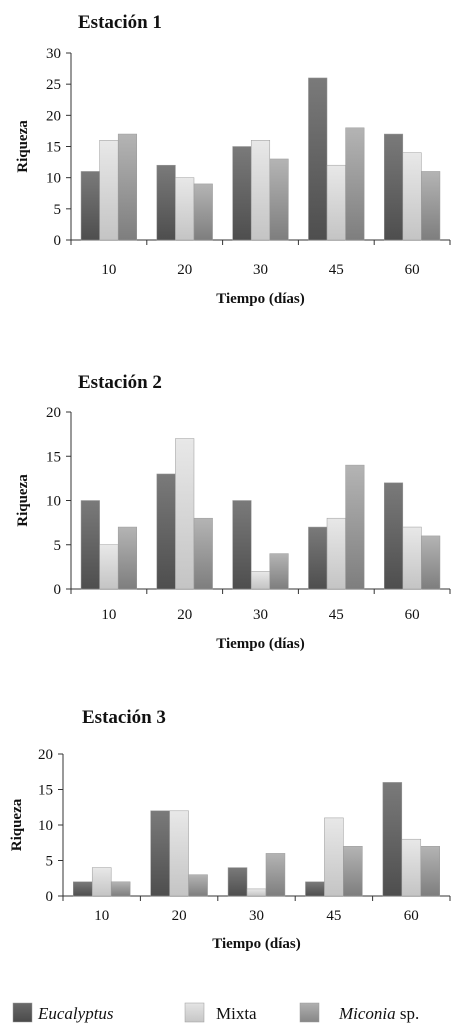 This screenshot has height=1028, width=454. What do you see at coordinates (120, 22) in the screenshot?
I see `chart-title: Estación 1` at bounding box center [120, 22].